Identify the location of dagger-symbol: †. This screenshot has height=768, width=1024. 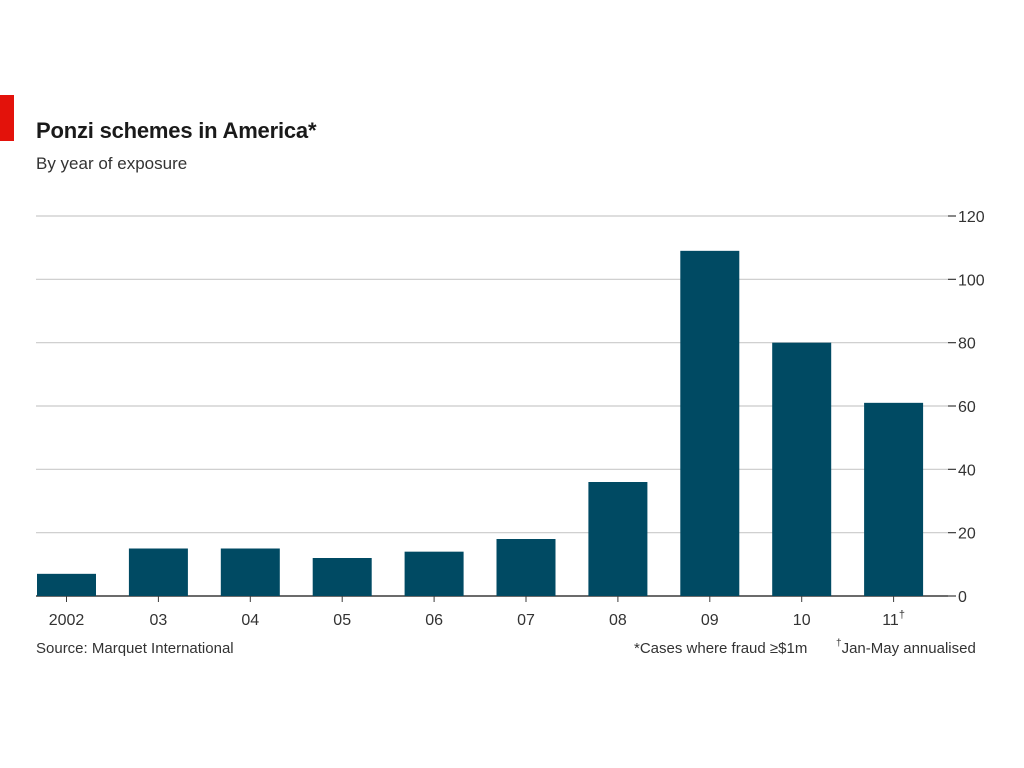
(839, 643).